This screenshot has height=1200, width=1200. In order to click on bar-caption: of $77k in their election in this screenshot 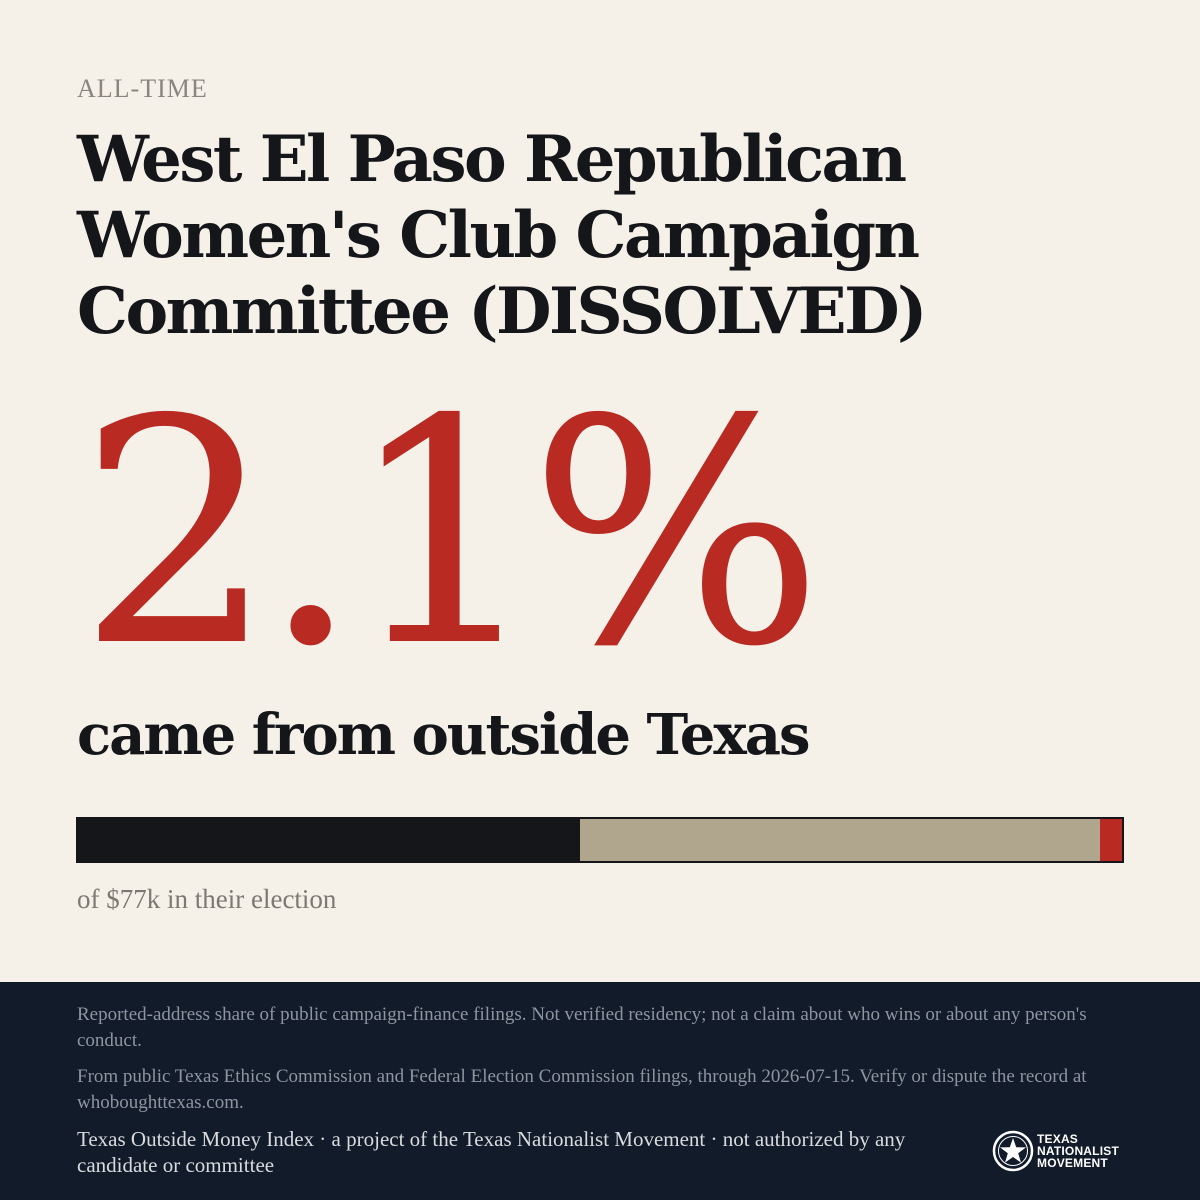, I will do `click(207, 899)`.